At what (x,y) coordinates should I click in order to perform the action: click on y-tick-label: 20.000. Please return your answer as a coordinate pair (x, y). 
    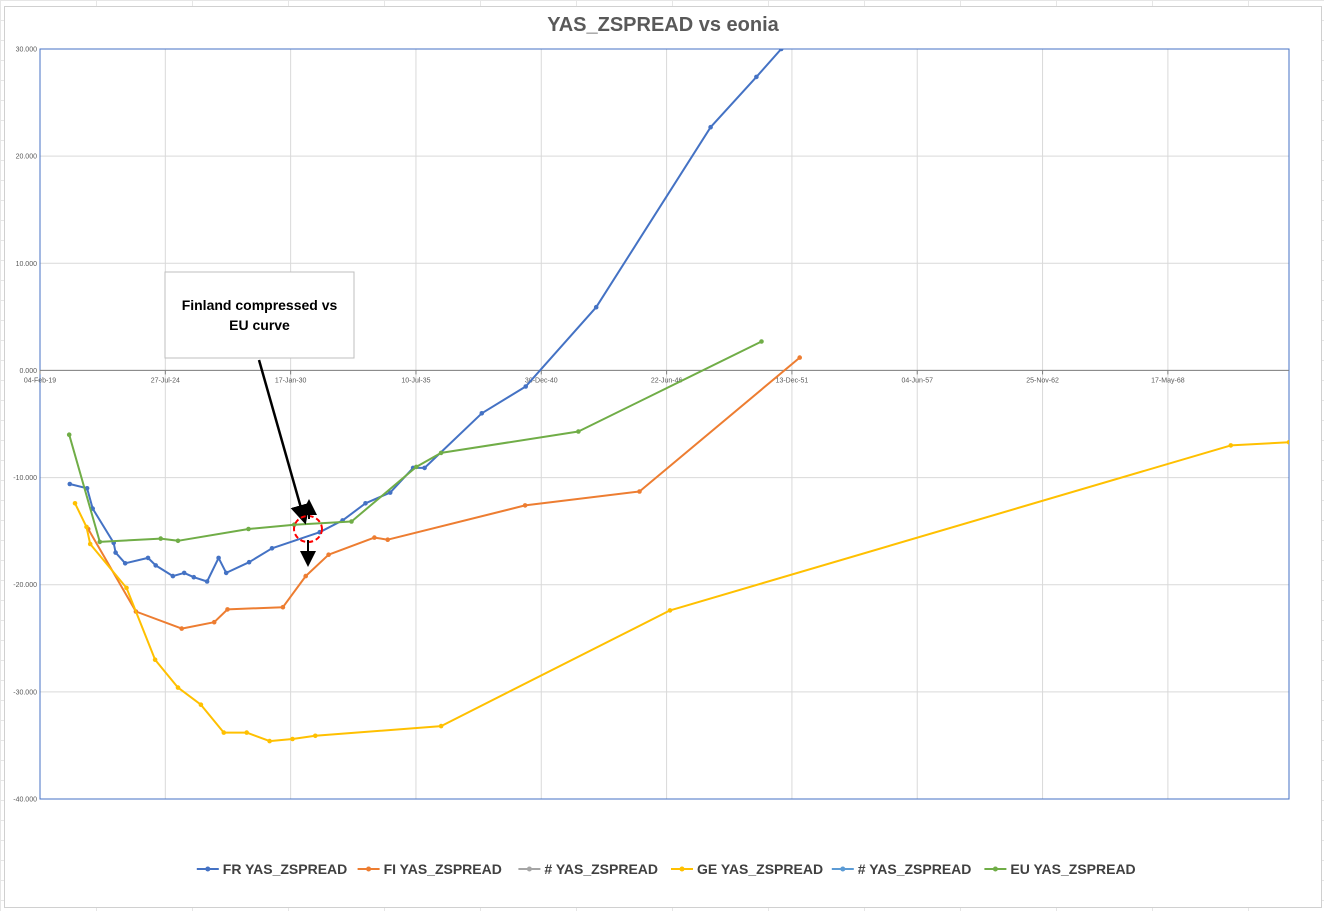
    Looking at the image, I should click on (27, 157).